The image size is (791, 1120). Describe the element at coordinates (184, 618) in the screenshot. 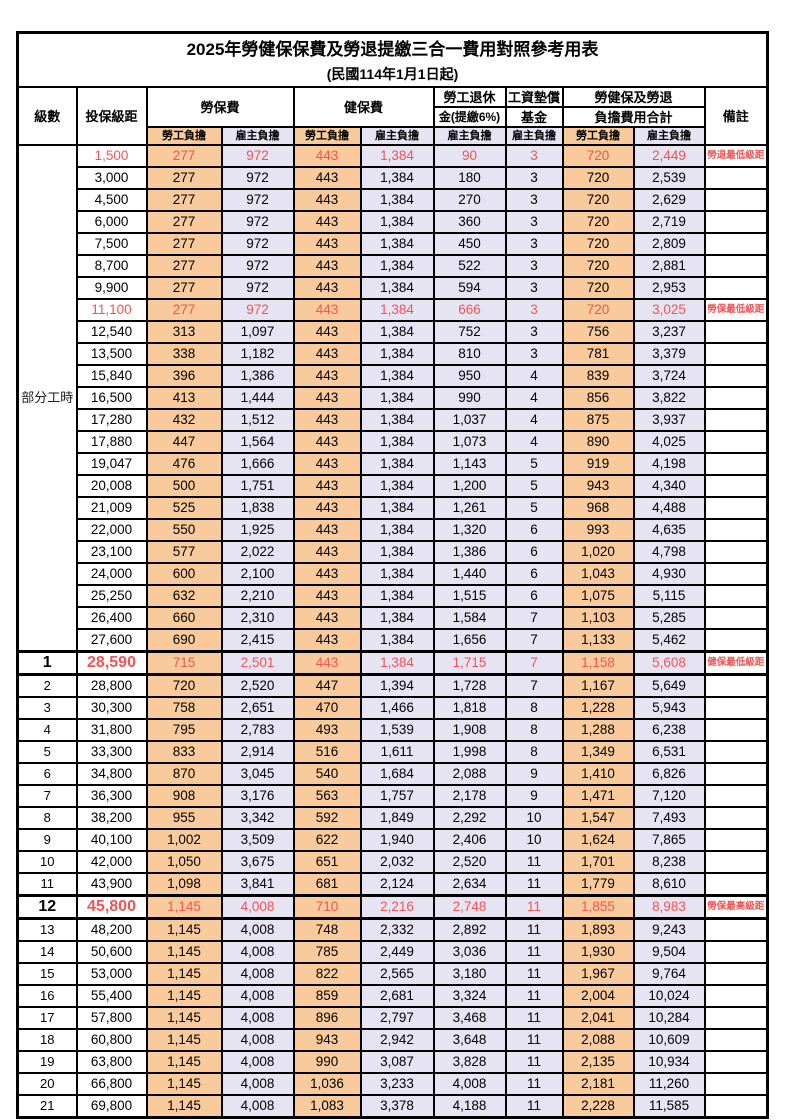

I see `value-cell: 660` at that location.